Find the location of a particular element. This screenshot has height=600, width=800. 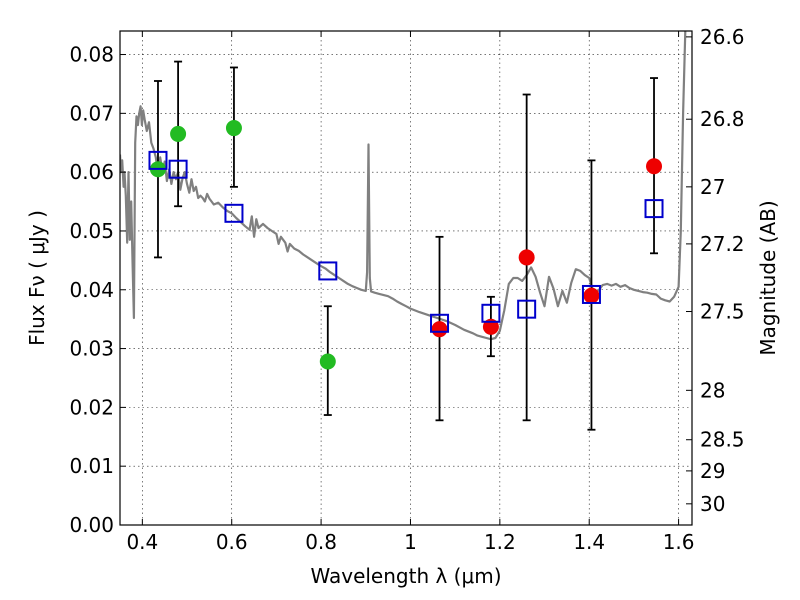

y-tick-label: 0.04 is located at coordinates (91, 290).